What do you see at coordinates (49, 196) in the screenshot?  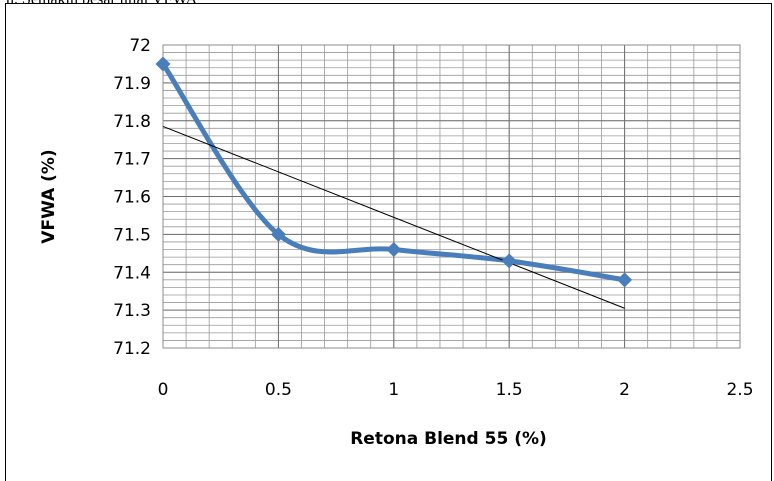 I see `y-axis-title: VFWA (%)` at bounding box center [49, 196].